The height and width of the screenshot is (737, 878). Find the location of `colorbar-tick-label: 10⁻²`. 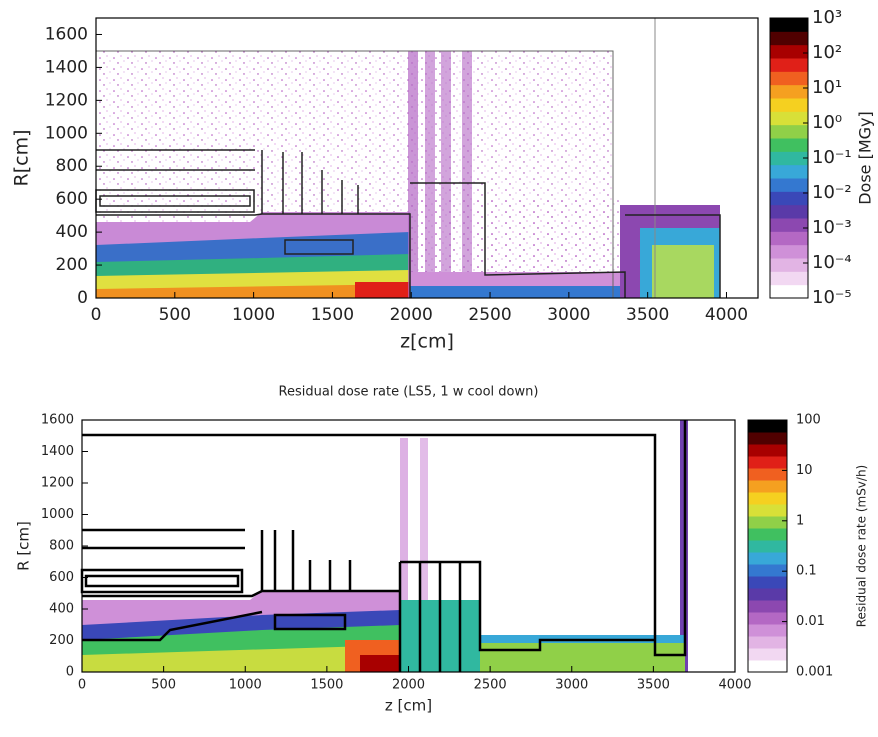

colorbar-tick-label: 10⁻² is located at coordinates (832, 192).